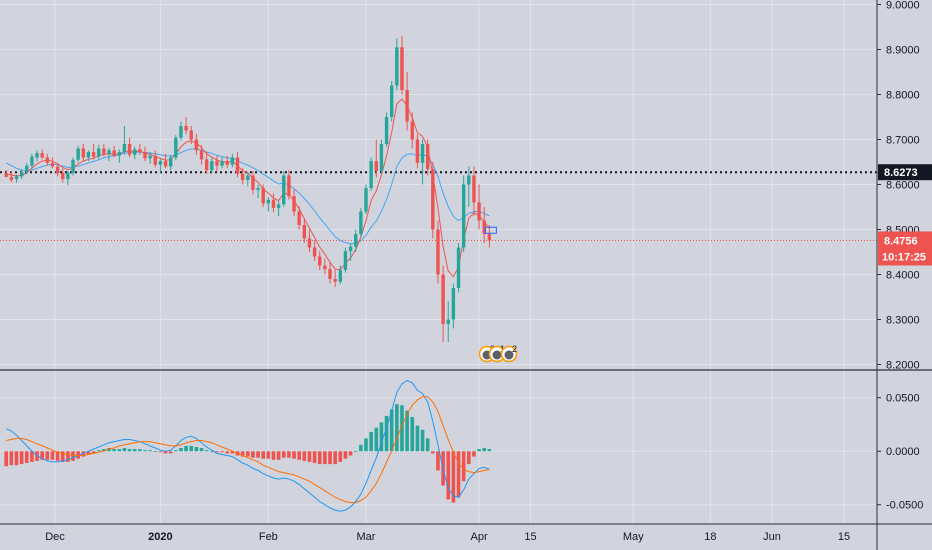  What do you see at coordinates (268, 537) in the screenshot?
I see `time-axis-label: Feb` at bounding box center [268, 537].